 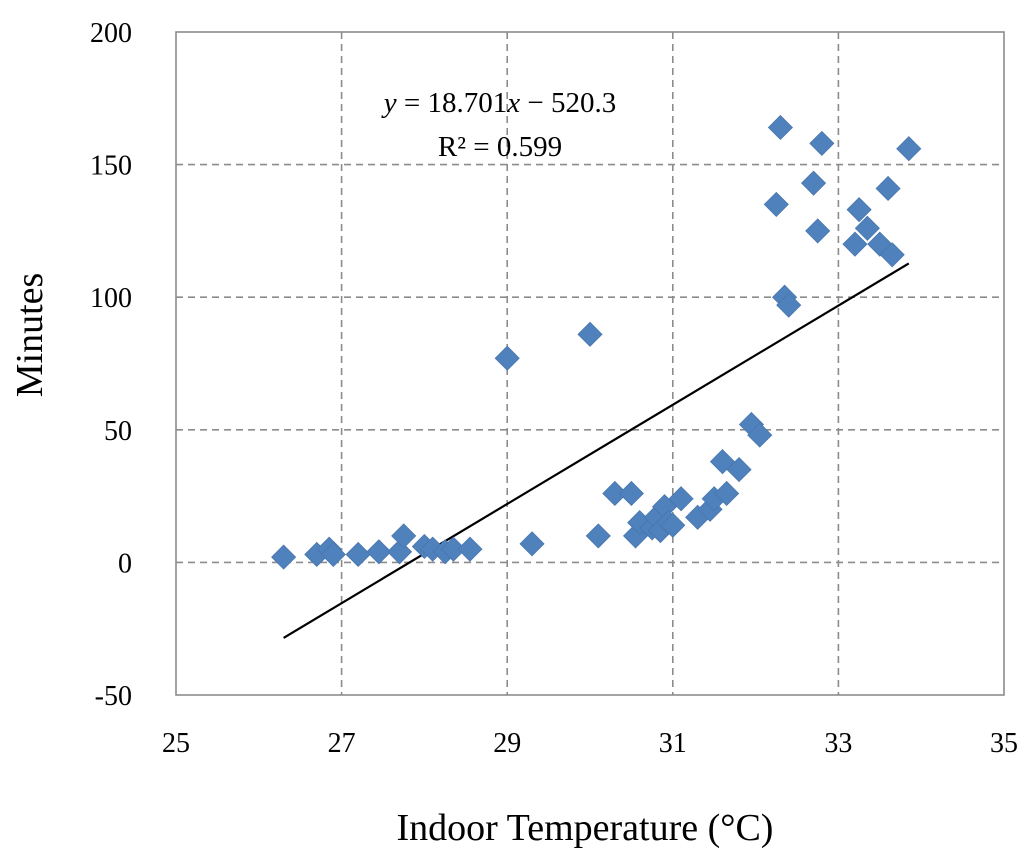 What do you see at coordinates (111, 166) in the screenshot?
I see `y-tick-label: 150` at bounding box center [111, 166].